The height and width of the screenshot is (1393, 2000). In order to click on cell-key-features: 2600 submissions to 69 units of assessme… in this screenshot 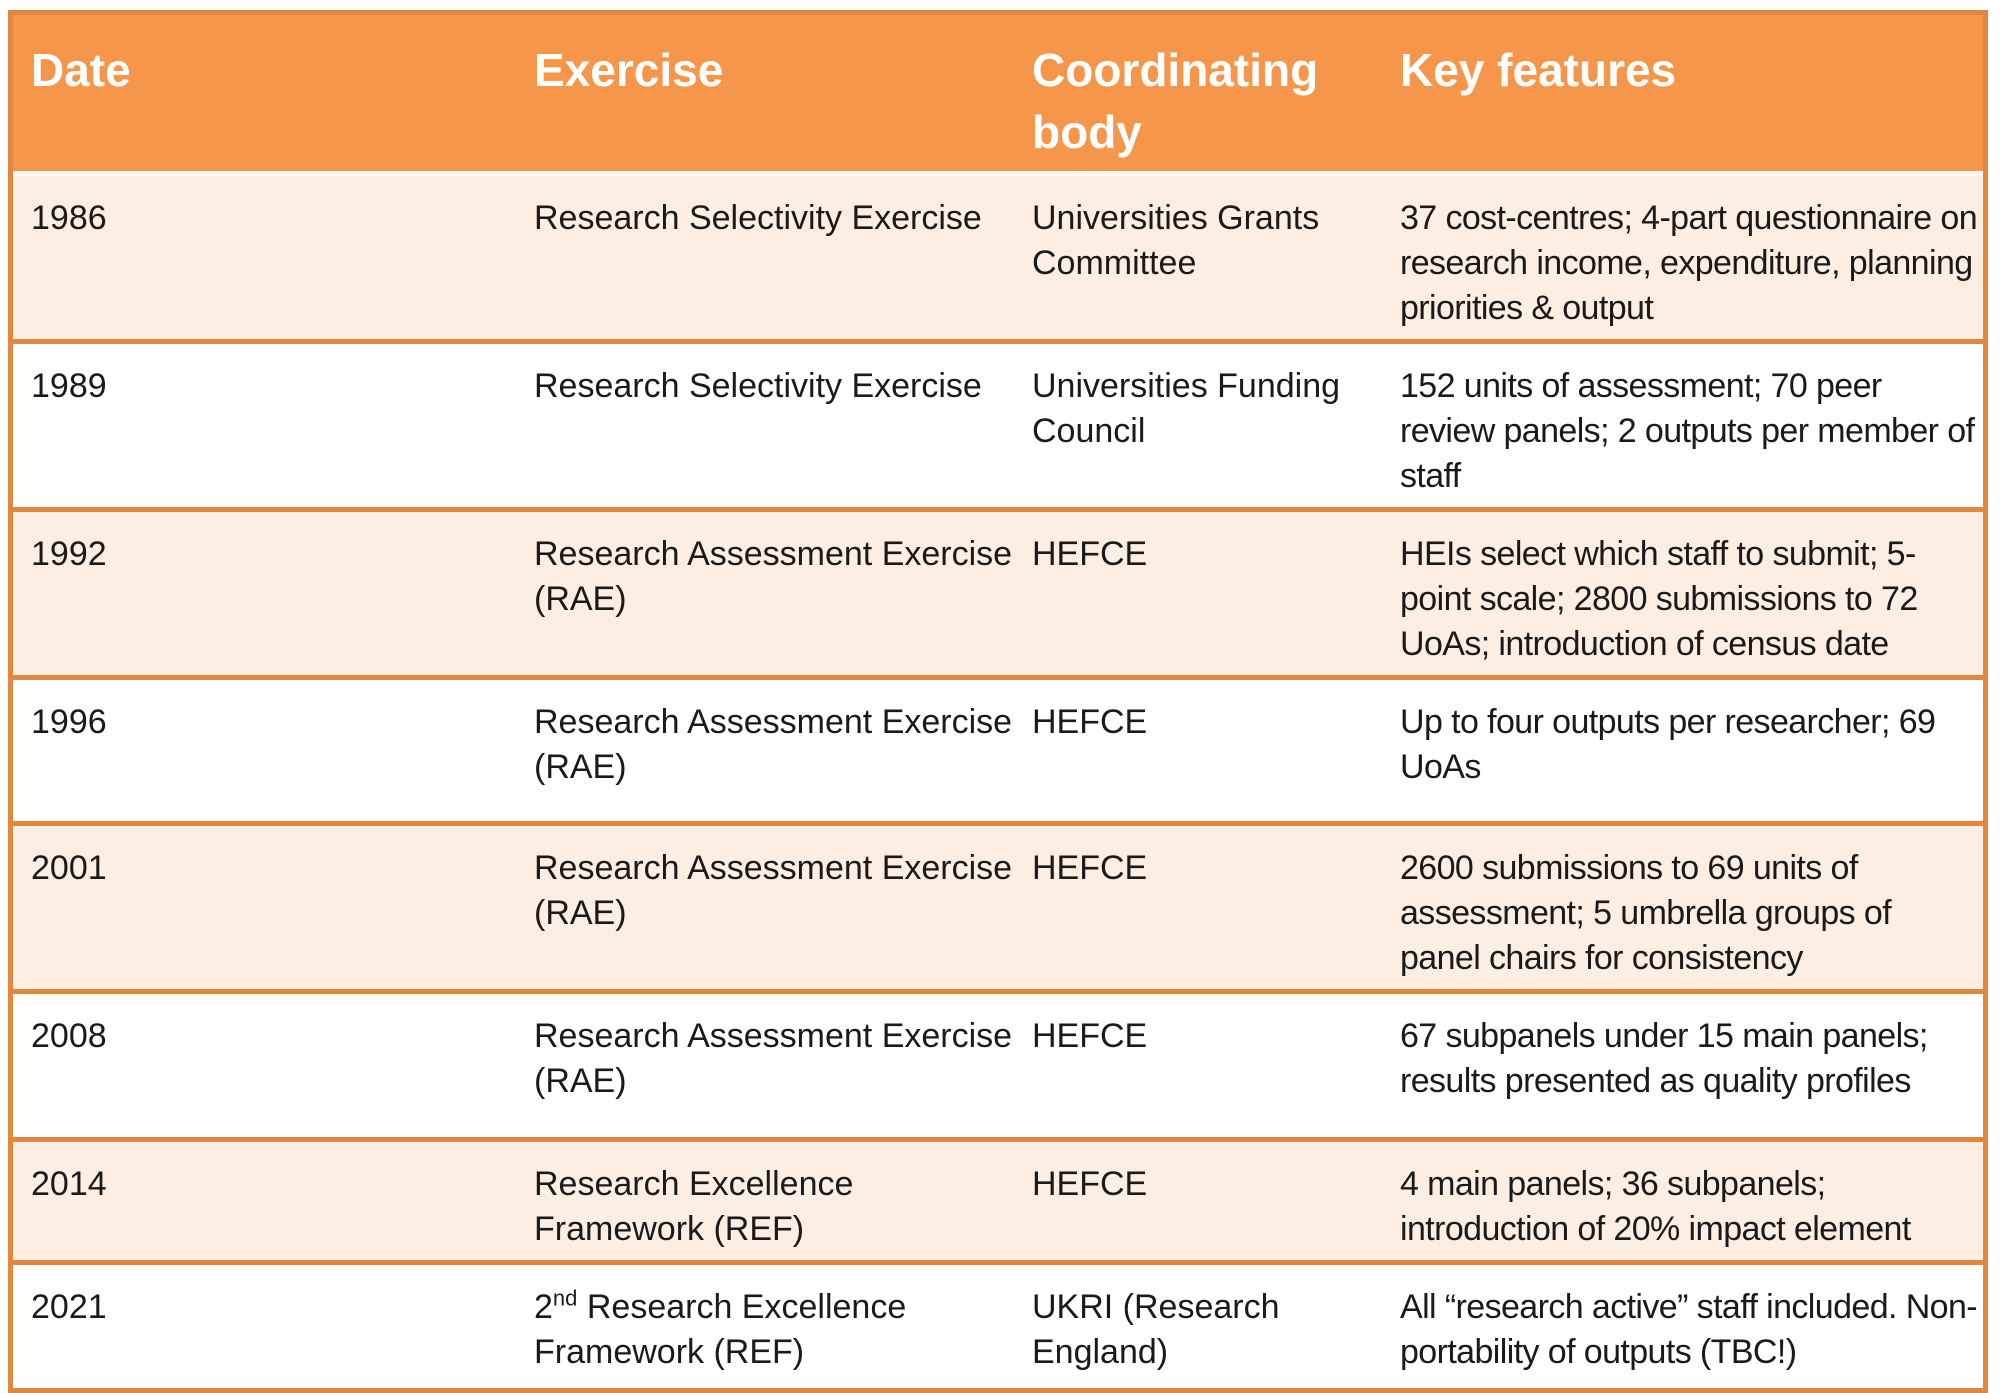, I will do `click(1646, 913)`.